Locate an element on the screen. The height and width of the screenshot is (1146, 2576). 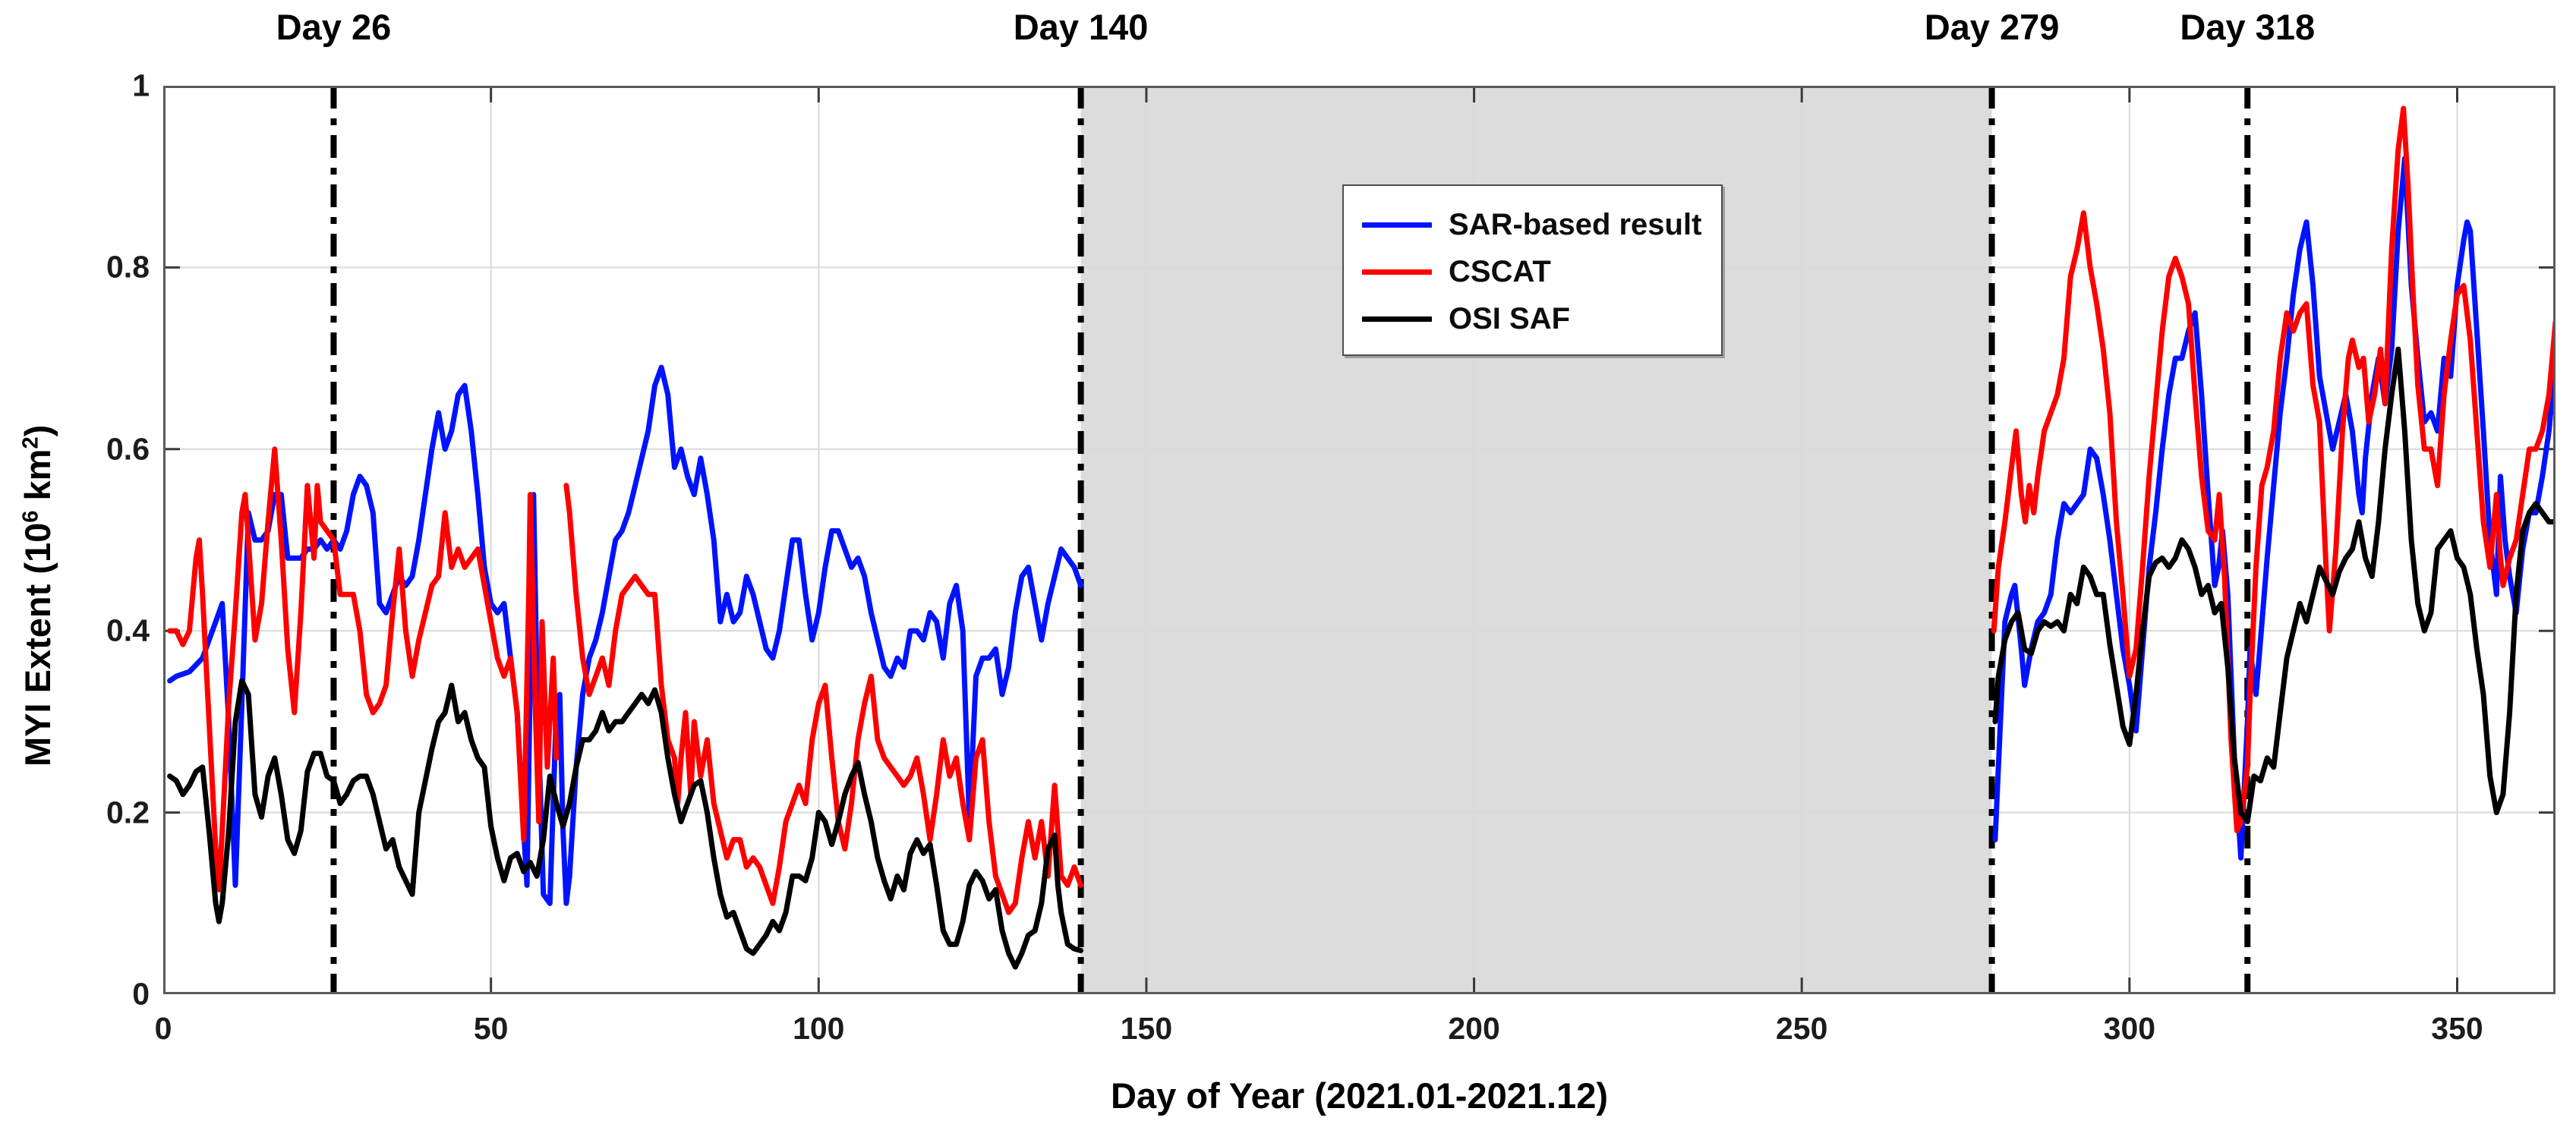
legend-label-osisaf: OSI SAF is located at coordinates (1510, 318).